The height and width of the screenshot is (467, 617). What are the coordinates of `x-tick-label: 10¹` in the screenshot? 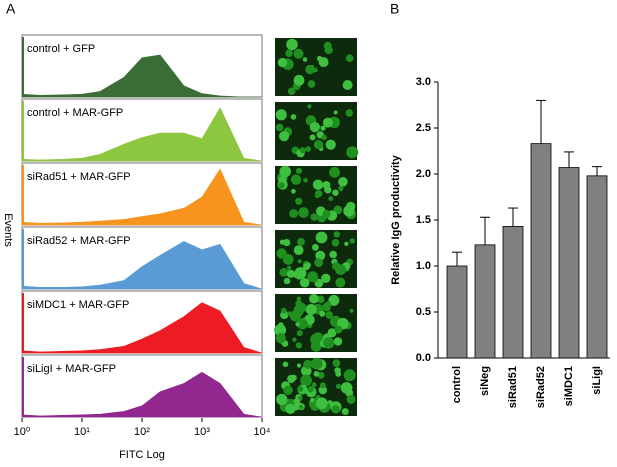 It's located at (82, 432).